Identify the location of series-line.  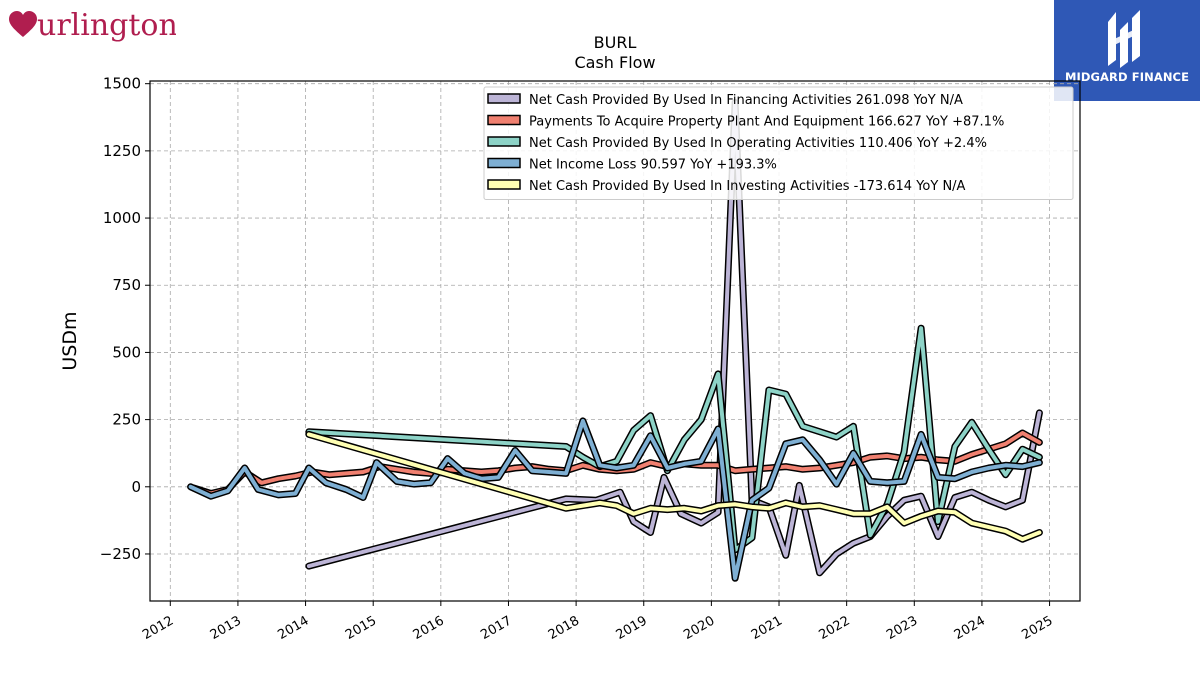
(674, 487).